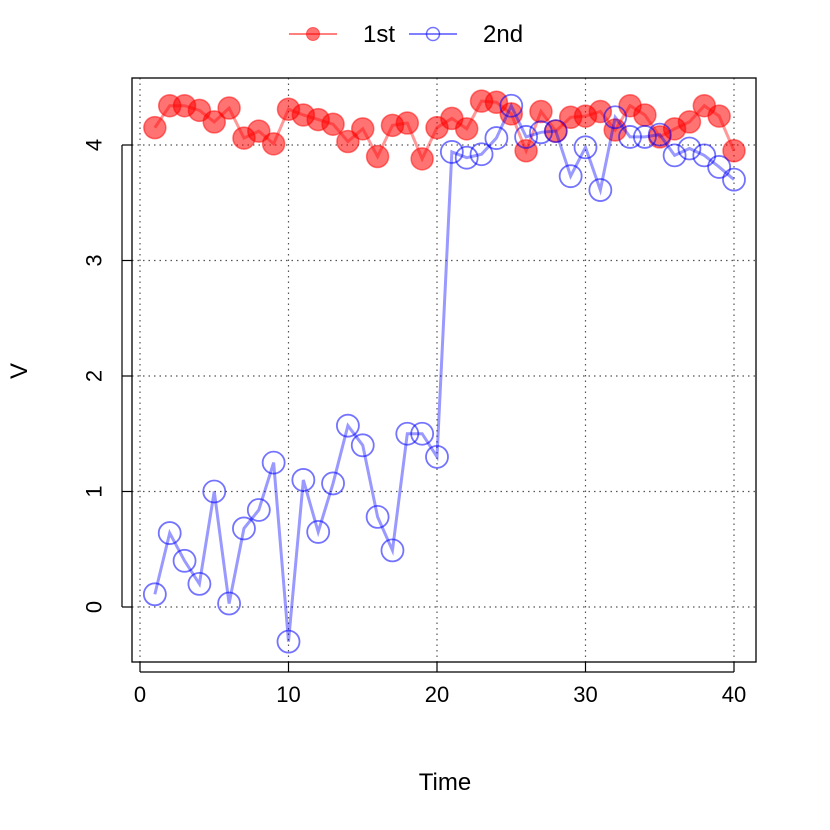 This screenshot has width=830, height=830. Describe the element at coordinates (379, 34) in the screenshot. I see `legend-label: 1st` at that location.